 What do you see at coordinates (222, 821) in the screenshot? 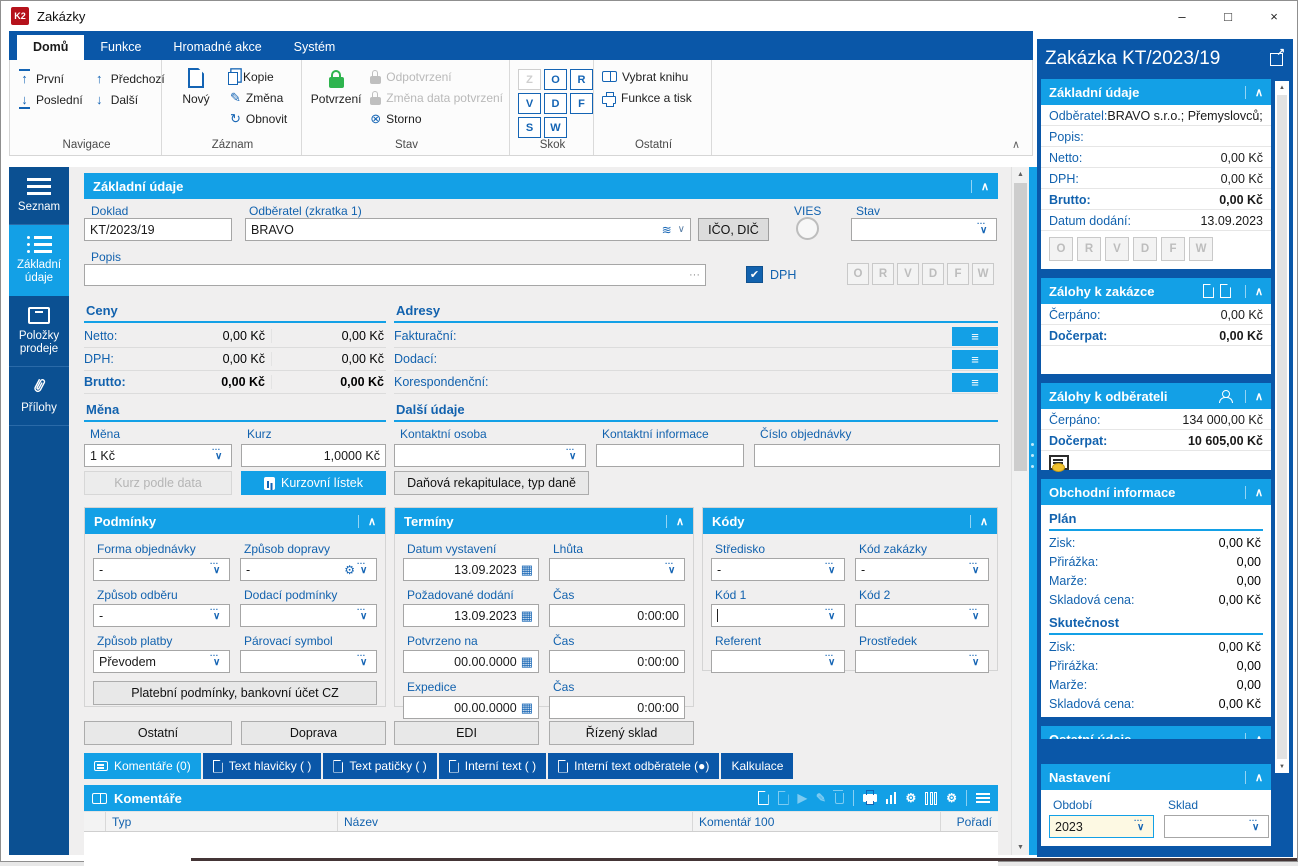
I see `column-typ: Typ` at bounding box center [222, 821].